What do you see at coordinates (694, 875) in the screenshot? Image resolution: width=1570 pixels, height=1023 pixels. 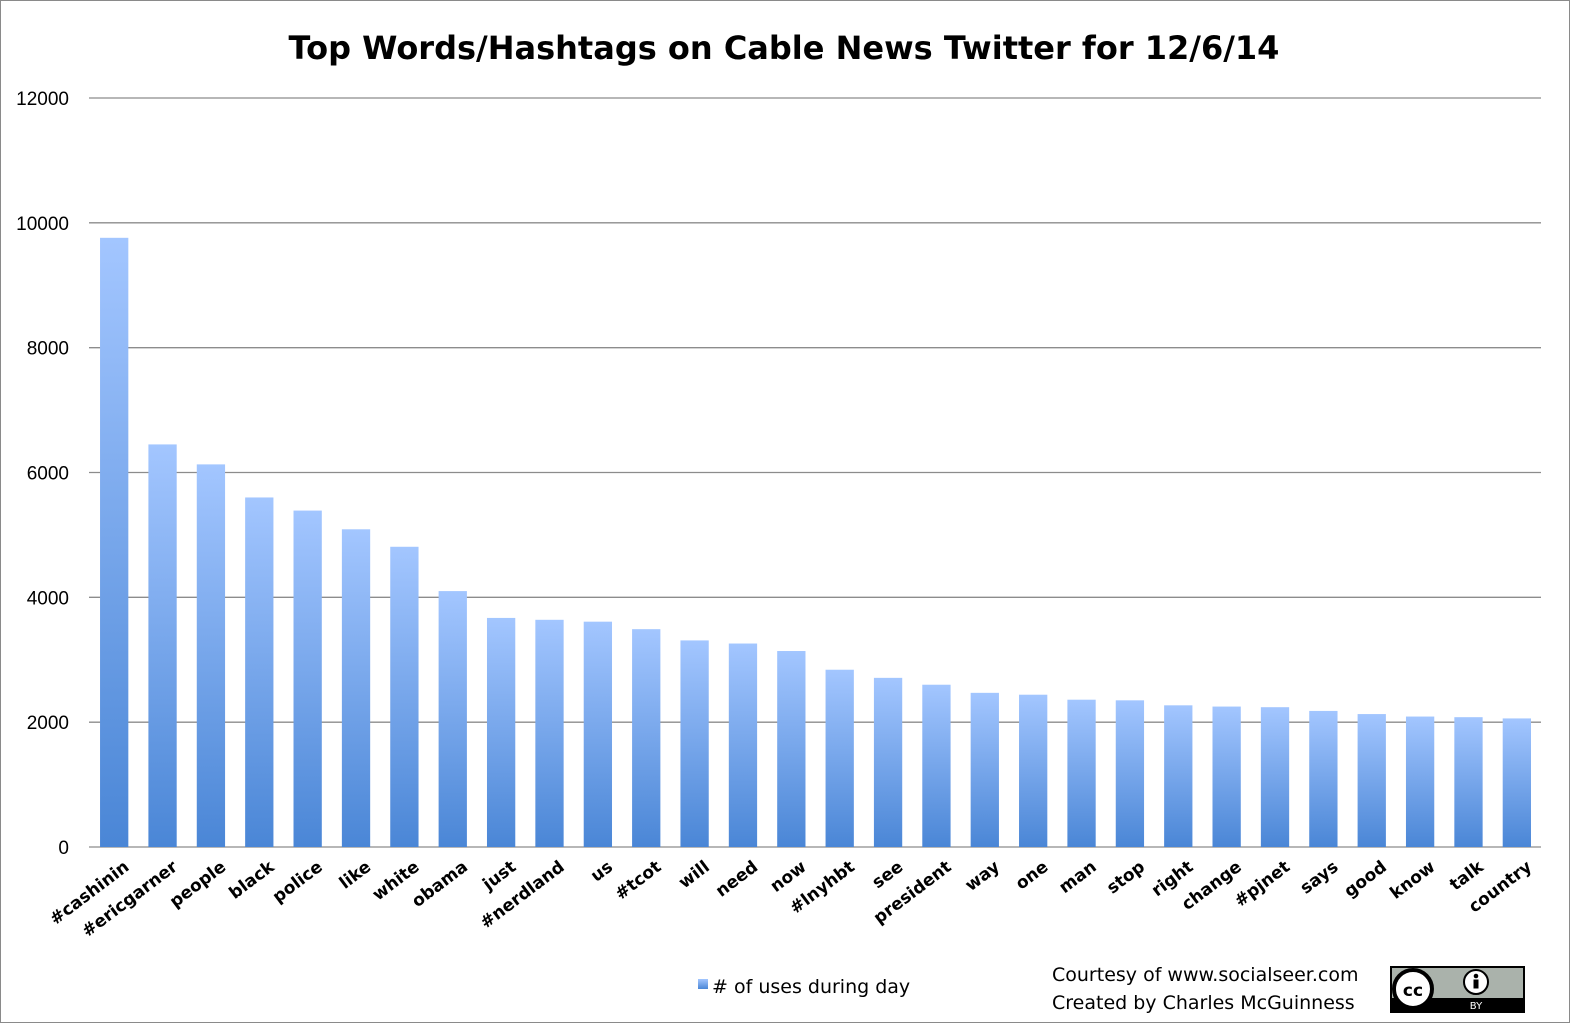 I see `x-tick-label: will` at bounding box center [694, 875].